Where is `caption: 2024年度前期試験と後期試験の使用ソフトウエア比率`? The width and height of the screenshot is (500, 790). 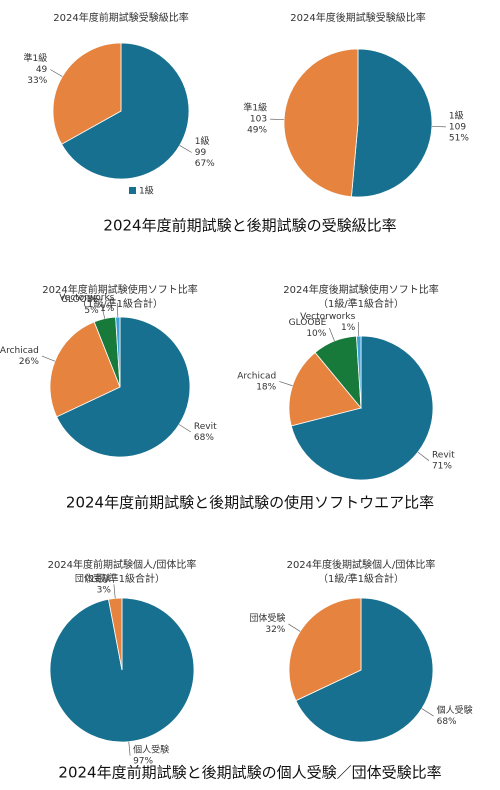 caption: 2024年度前期試験と後期試験の使用ソフトウエア比率 is located at coordinates (250, 503).